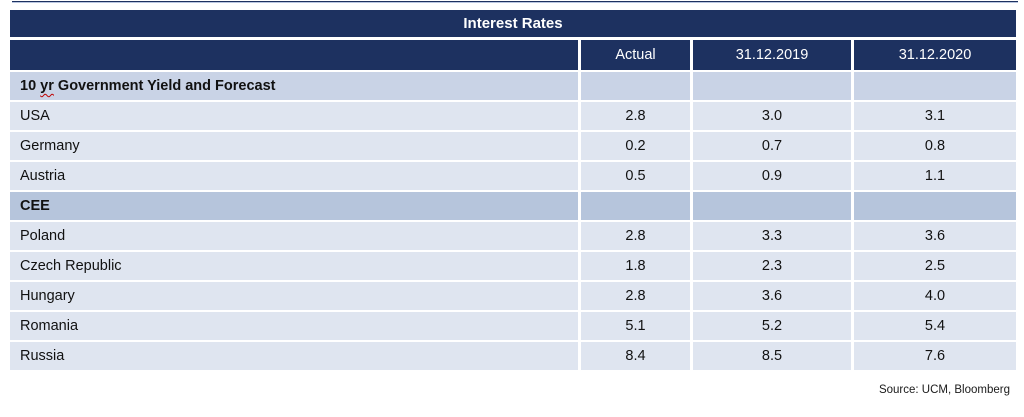 This screenshot has width=1024, height=417. Describe the element at coordinates (935, 296) in the screenshot. I see `cell-value: 4.0` at that location.